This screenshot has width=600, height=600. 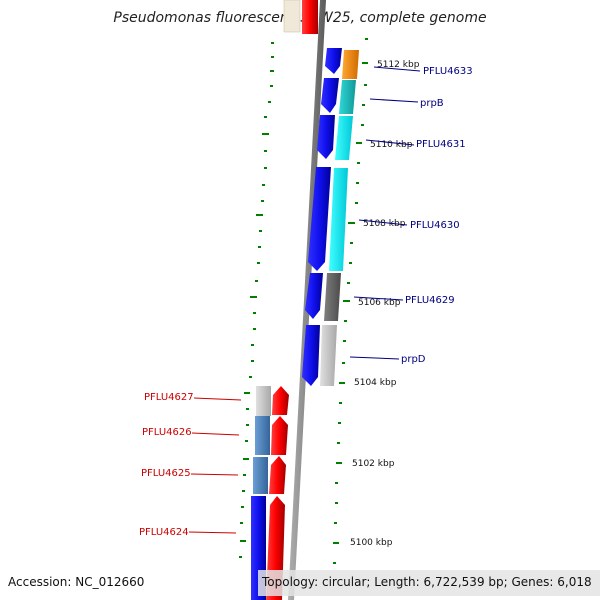 What do you see at coordinates (164, 532) in the screenshot?
I see `gene-label-PFLU4624: PFLU4624` at bounding box center [164, 532].